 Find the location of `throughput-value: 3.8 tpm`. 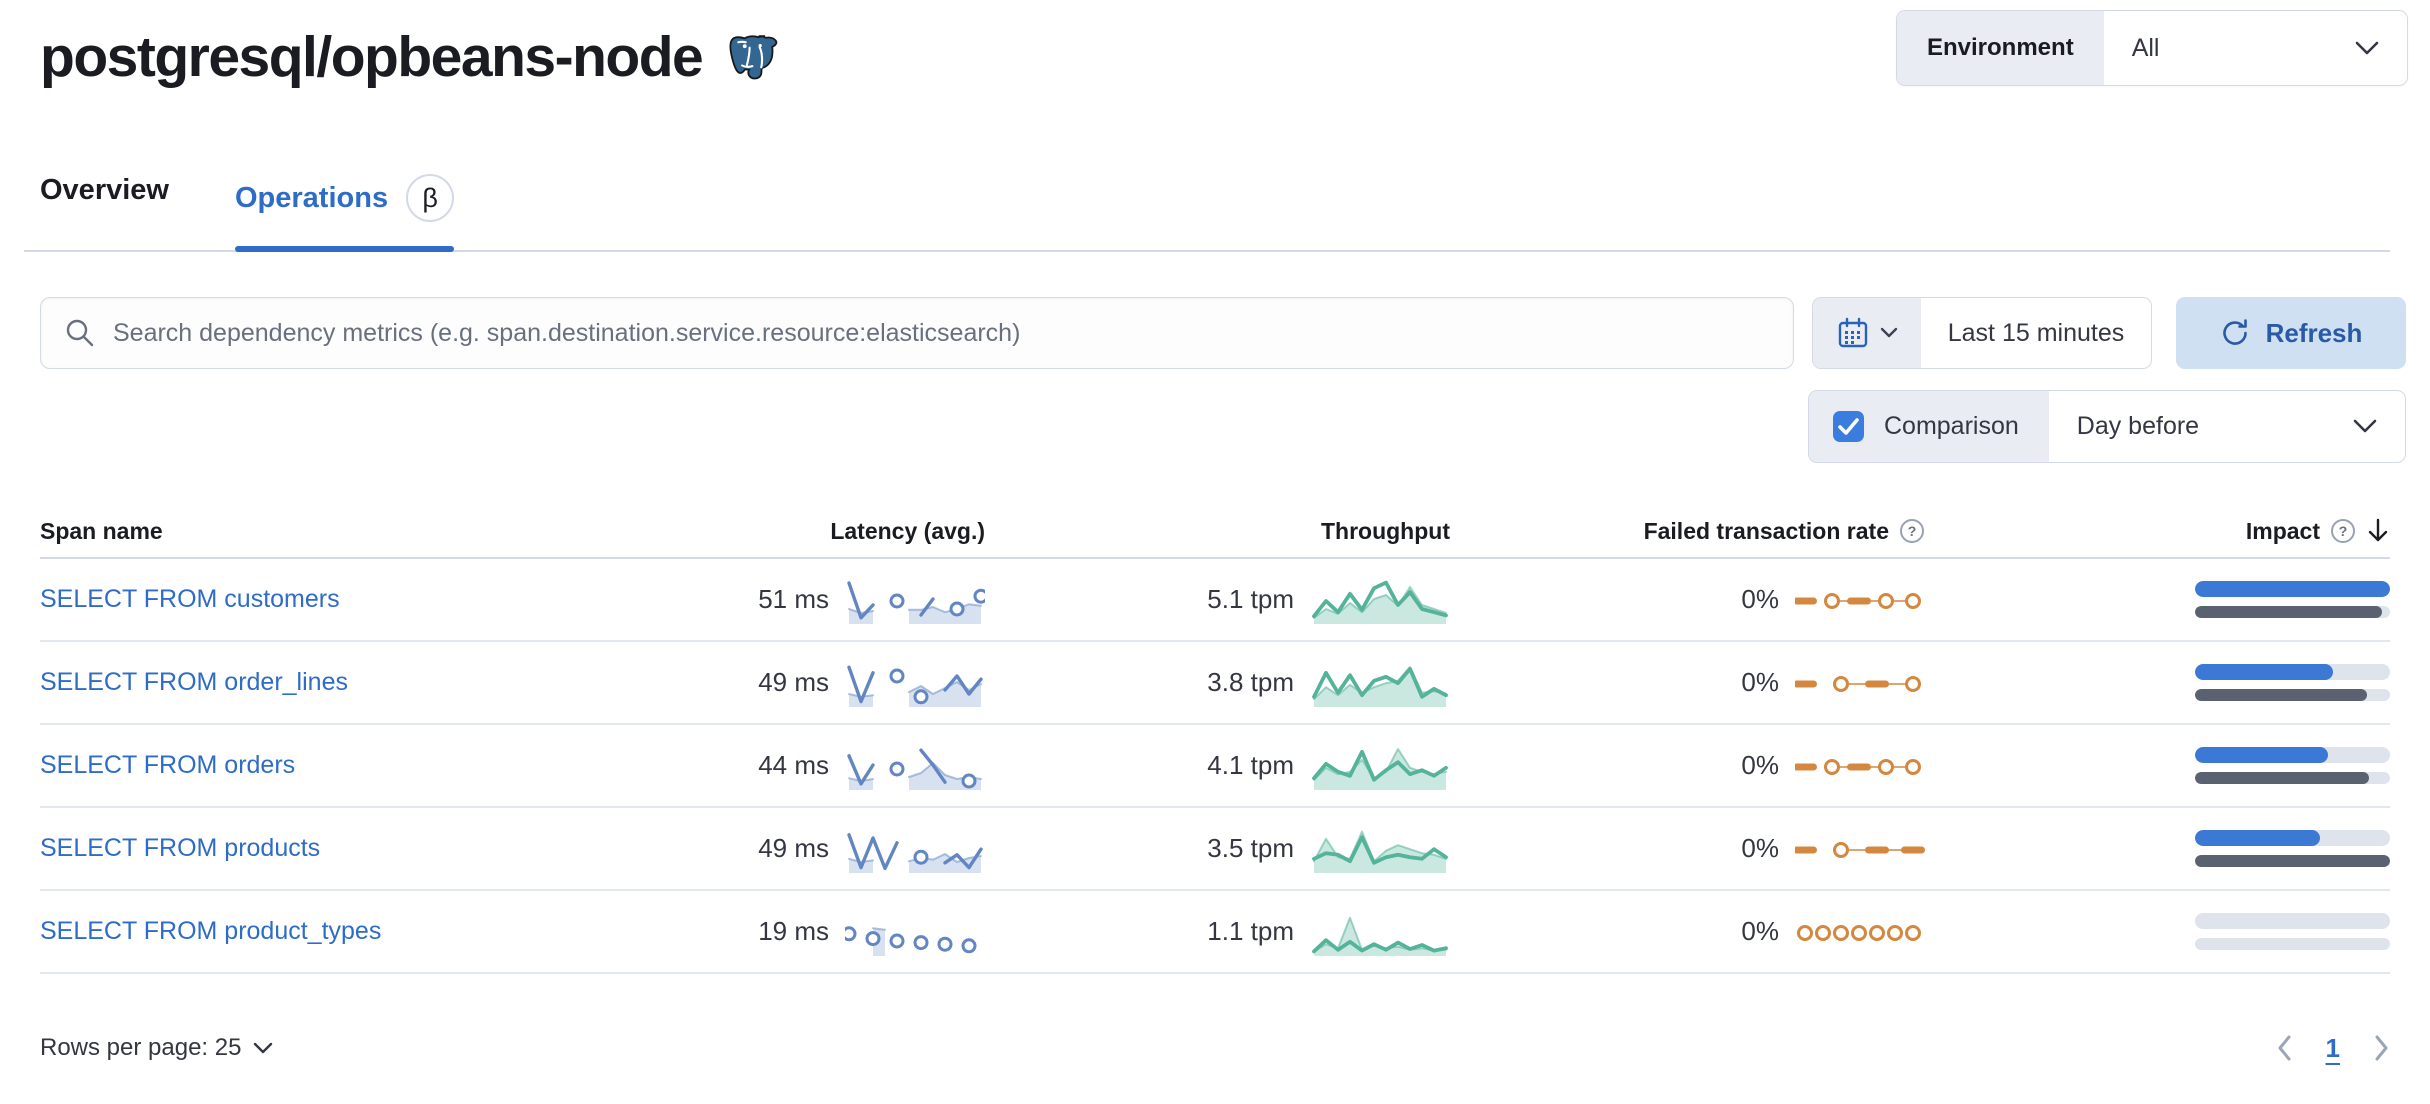

throughput-value: 3.8 tpm is located at coordinates (1250, 682).